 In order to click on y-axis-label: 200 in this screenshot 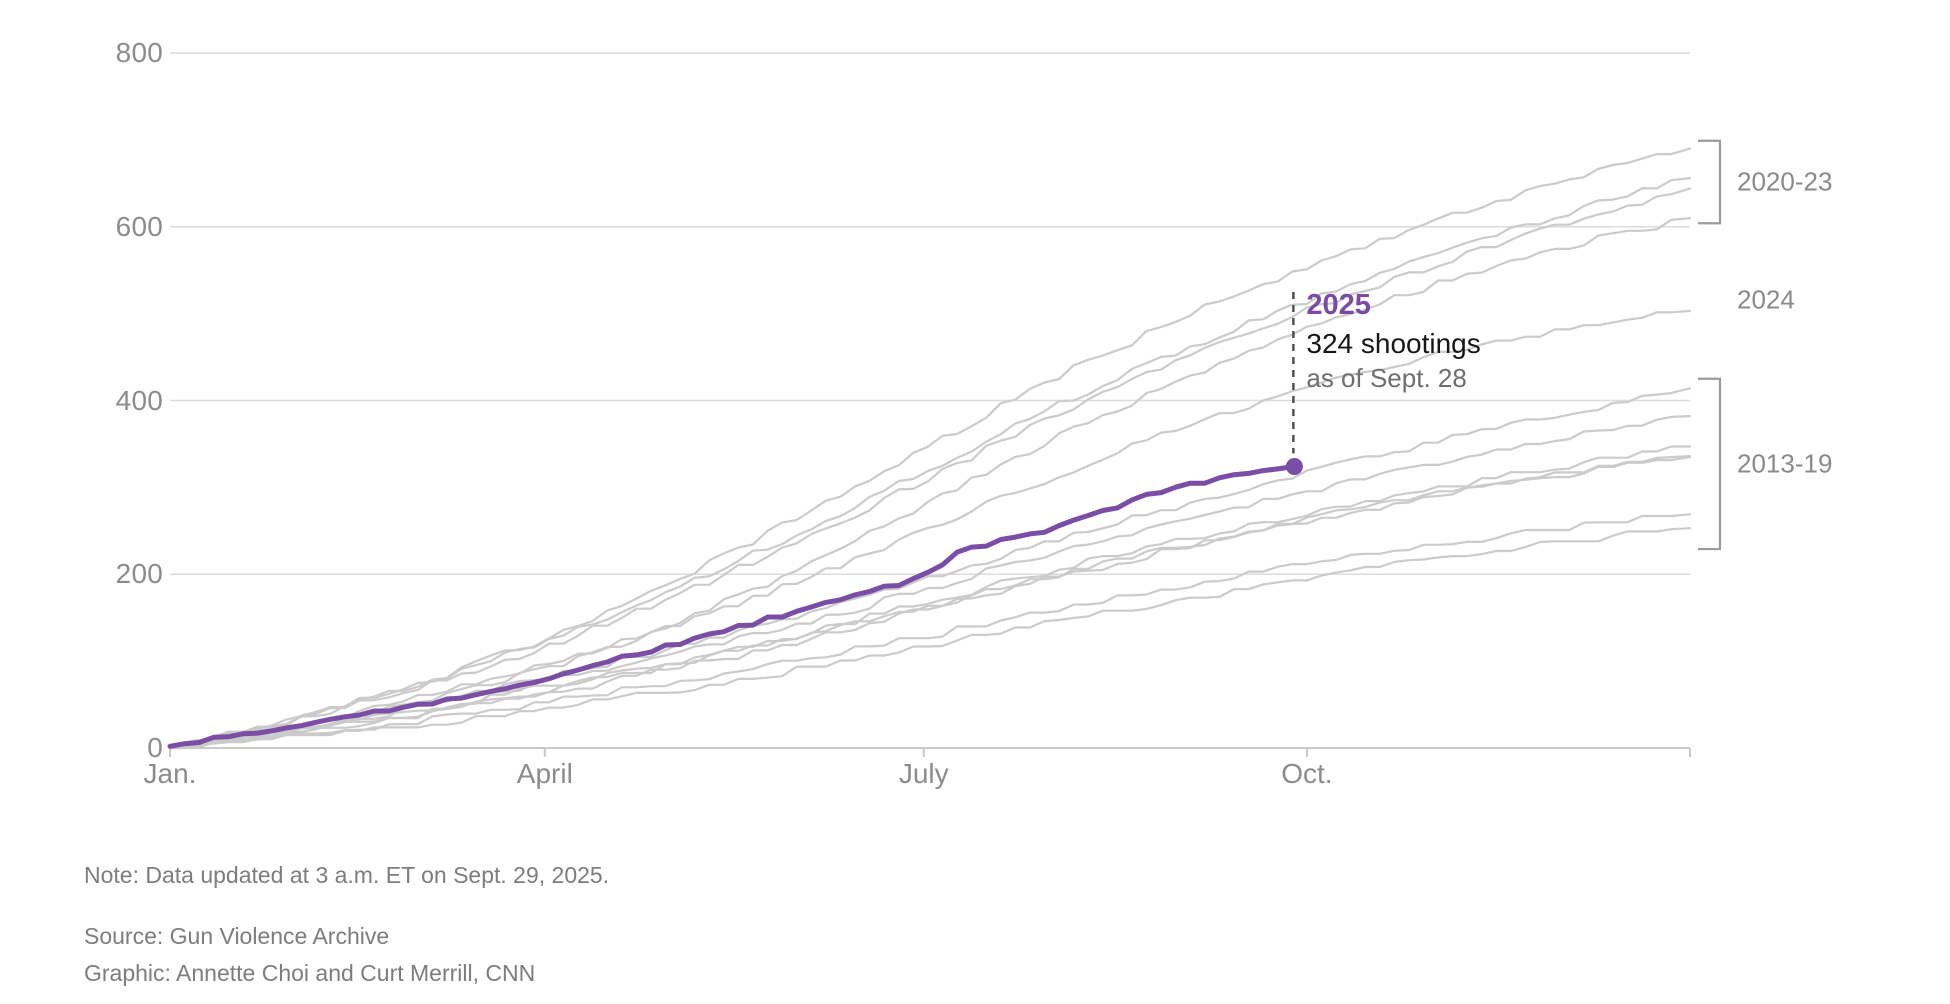, I will do `click(139, 574)`.